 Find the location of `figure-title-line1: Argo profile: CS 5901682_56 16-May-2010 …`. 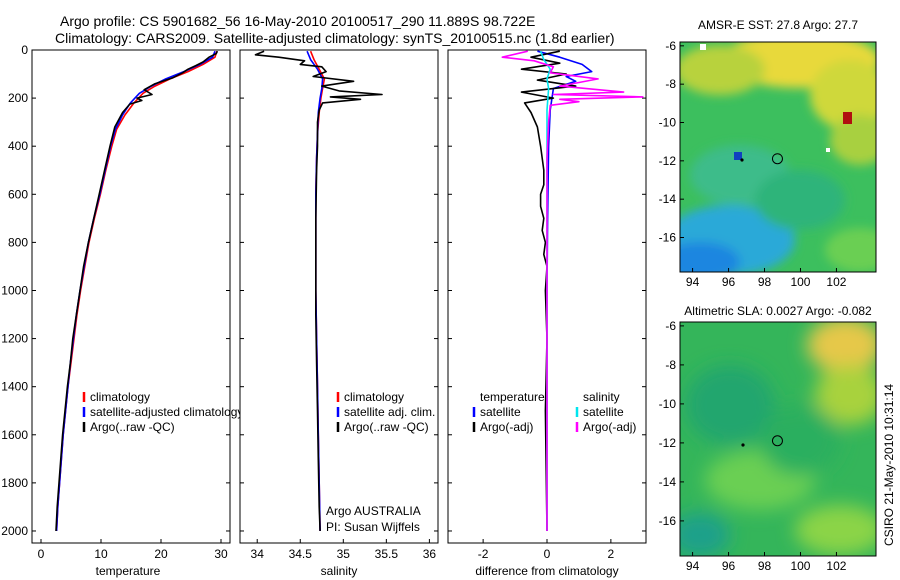

figure-title-line1: Argo profile: CS 5901682_56 16-May-2010 … is located at coordinates (298, 21).